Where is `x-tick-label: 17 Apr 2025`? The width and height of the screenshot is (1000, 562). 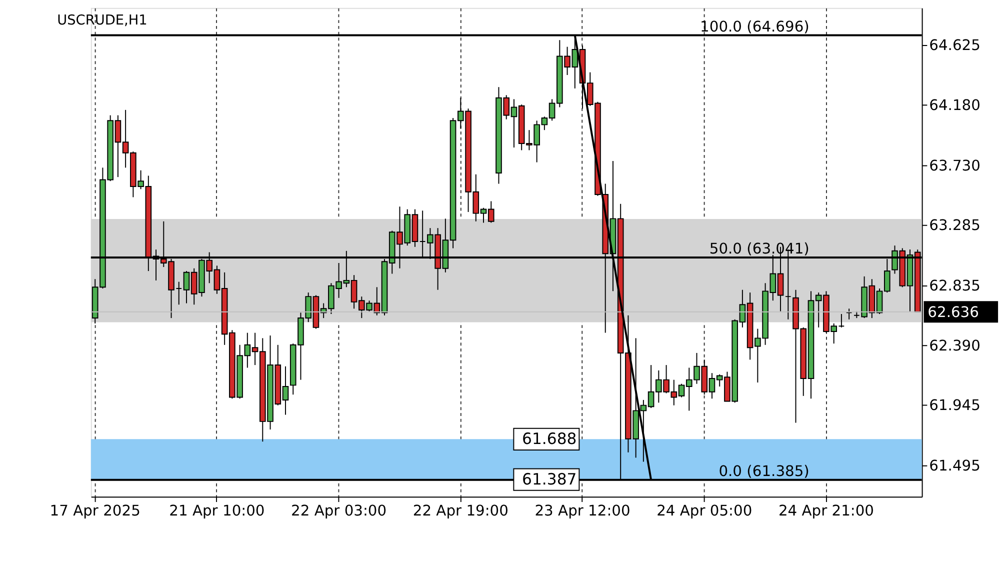
x-tick-label: 17 Apr 2025 is located at coordinates (95, 511).